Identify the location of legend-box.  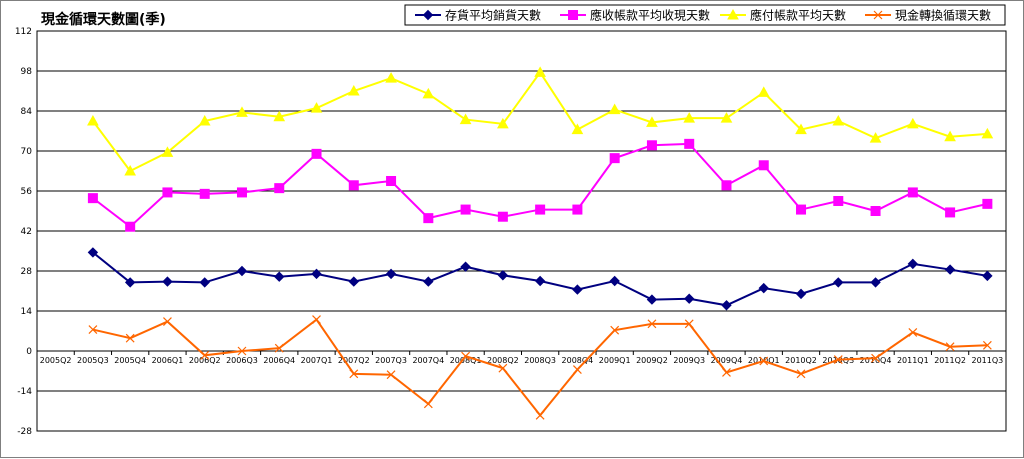
(705, 15).